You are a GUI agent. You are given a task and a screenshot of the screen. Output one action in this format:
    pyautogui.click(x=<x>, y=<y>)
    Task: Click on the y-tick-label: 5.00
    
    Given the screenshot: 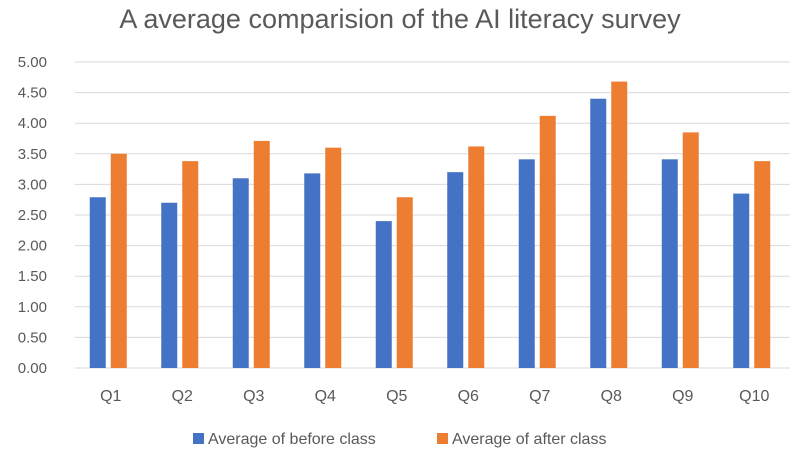 What is the action you would take?
    pyautogui.click(x=32, y=62)
    